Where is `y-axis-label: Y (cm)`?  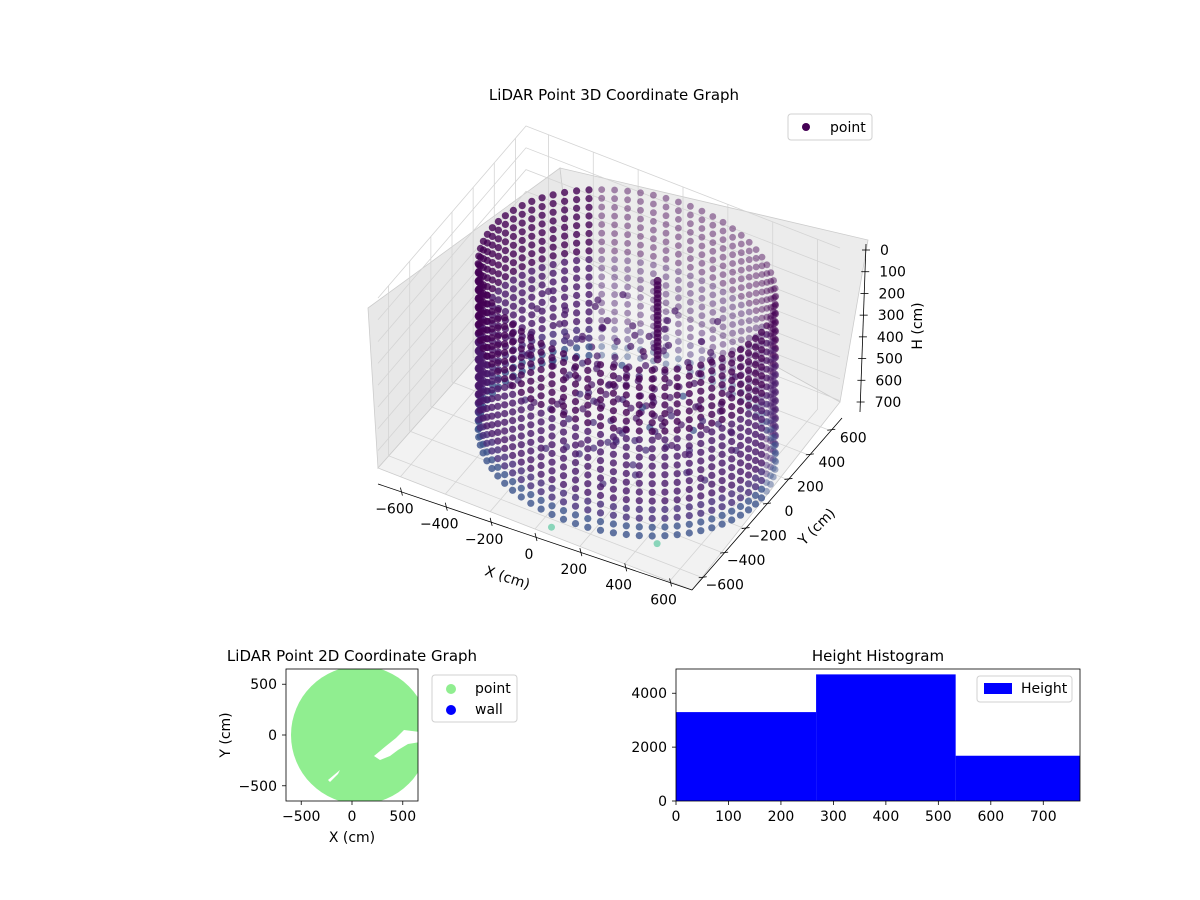
y-axis-label: Y (cm) is located at coordinates (817, 528).